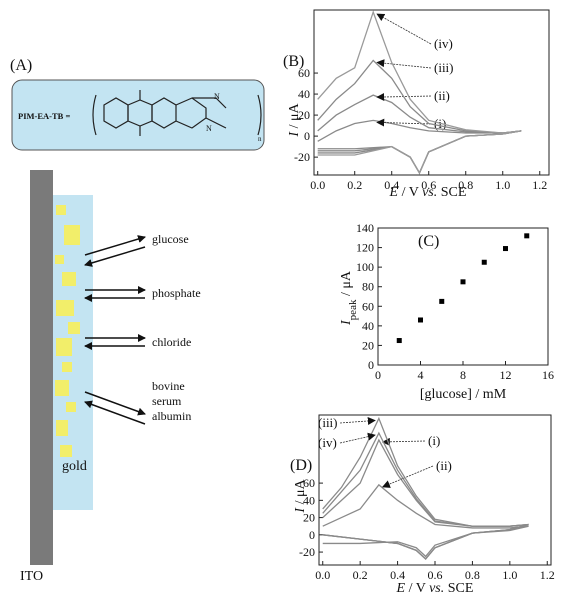  I want to click on x-tick-label: 0, so click(378, 375).